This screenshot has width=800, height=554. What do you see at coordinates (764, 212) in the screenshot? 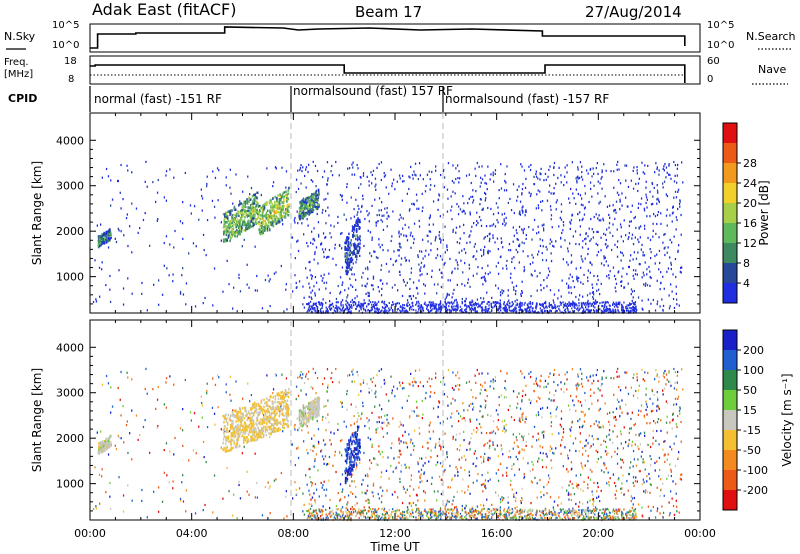
I see `power-colorbar-label: Power [dB]` at bounding box center [764, 212].